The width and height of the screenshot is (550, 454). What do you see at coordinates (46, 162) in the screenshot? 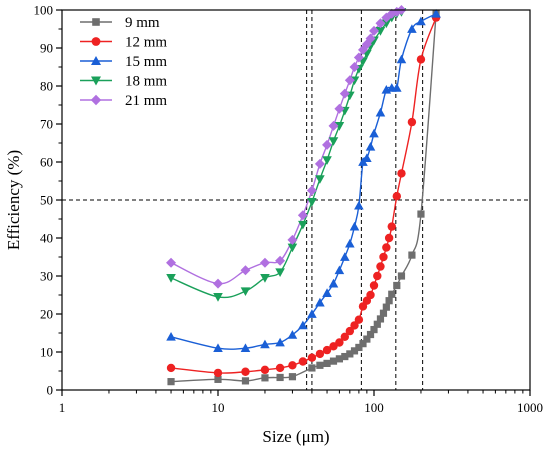
I see `y-tick-label: 60` at bounding box center [46, 162].